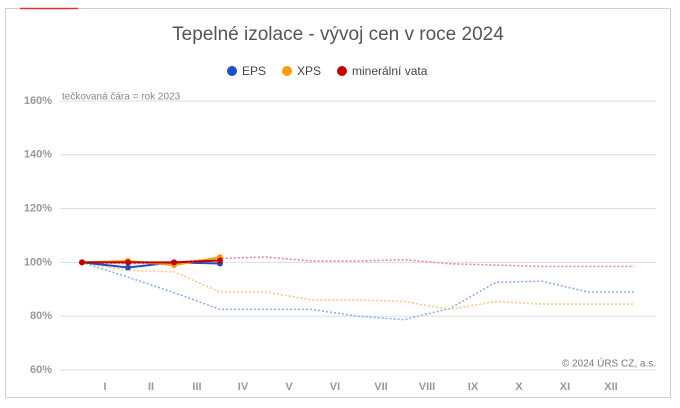 The width and height of the screenshot is (680, 408). What do you see at coordinates (121, 97) in the screenshot?
I see `annotation: tečkovaná čára = rok 2023` at bounding box center [121, 97].